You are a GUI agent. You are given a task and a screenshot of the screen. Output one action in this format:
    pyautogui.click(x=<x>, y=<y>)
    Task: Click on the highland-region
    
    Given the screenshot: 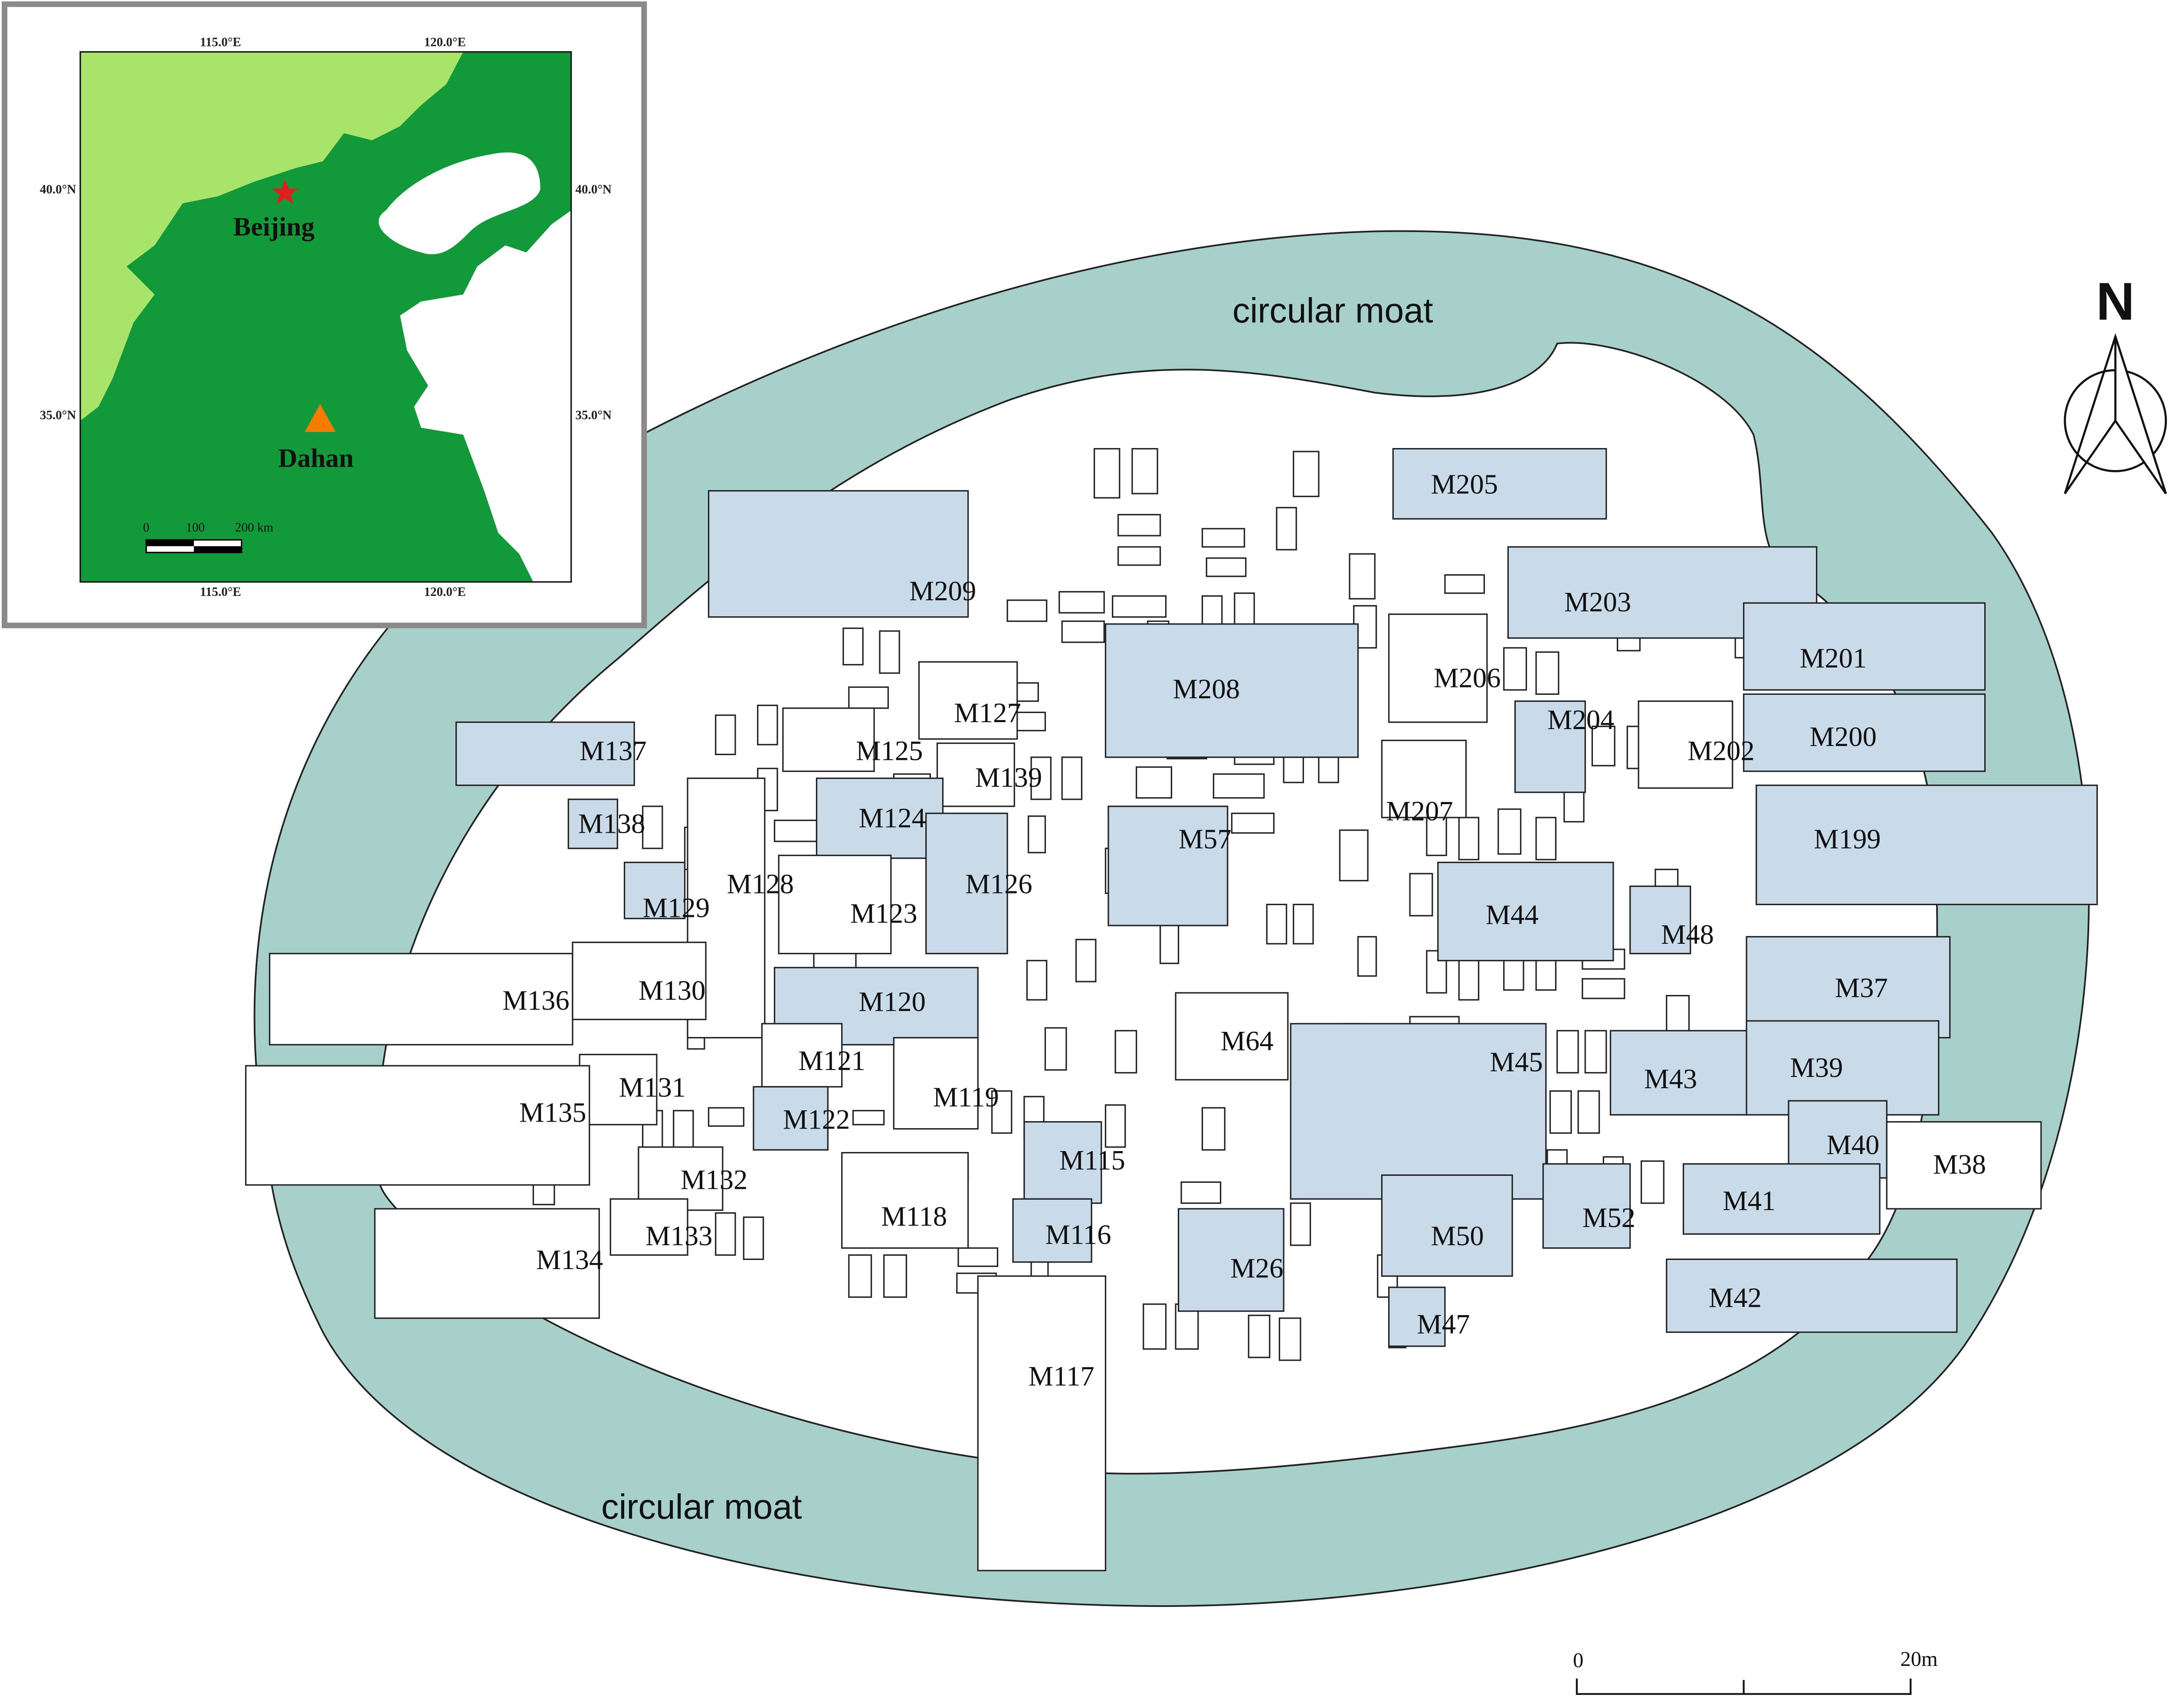 What is the action you would take?
    pyautogui.click(x=271, y=237)
    